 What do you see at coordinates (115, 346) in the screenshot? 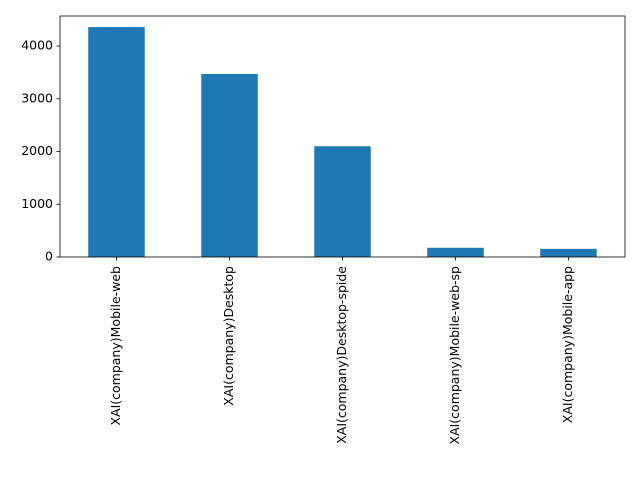
I see `x-tick-label: XAI(company)Mobile-web` at bounding box center [115, 346].